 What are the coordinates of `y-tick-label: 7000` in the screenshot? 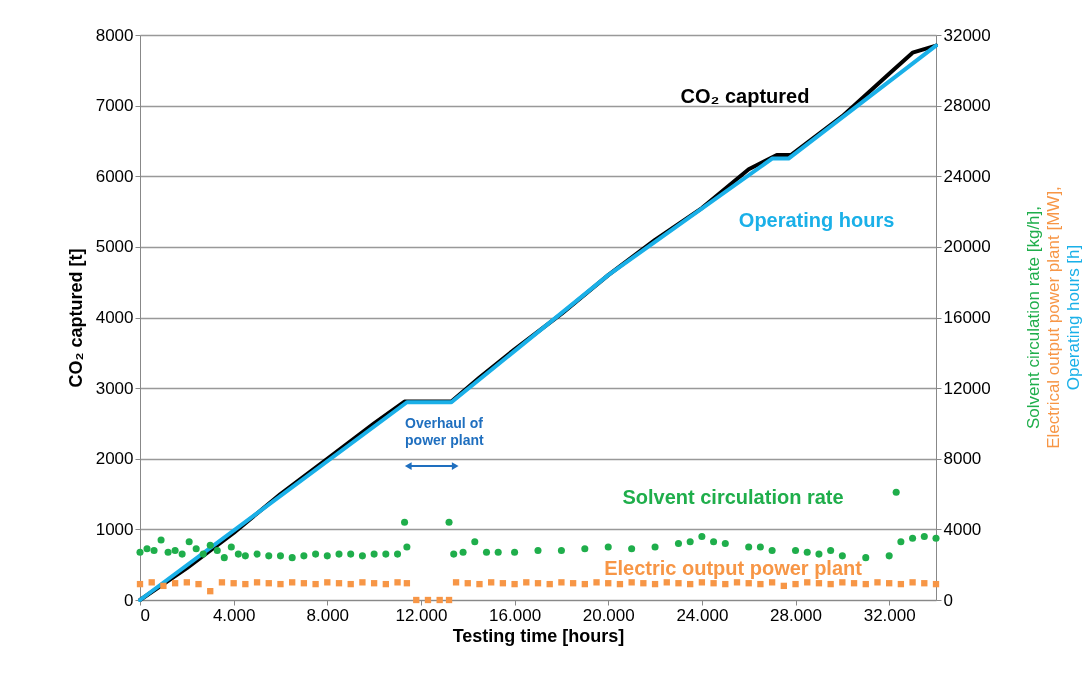 It's located at (114, 106).